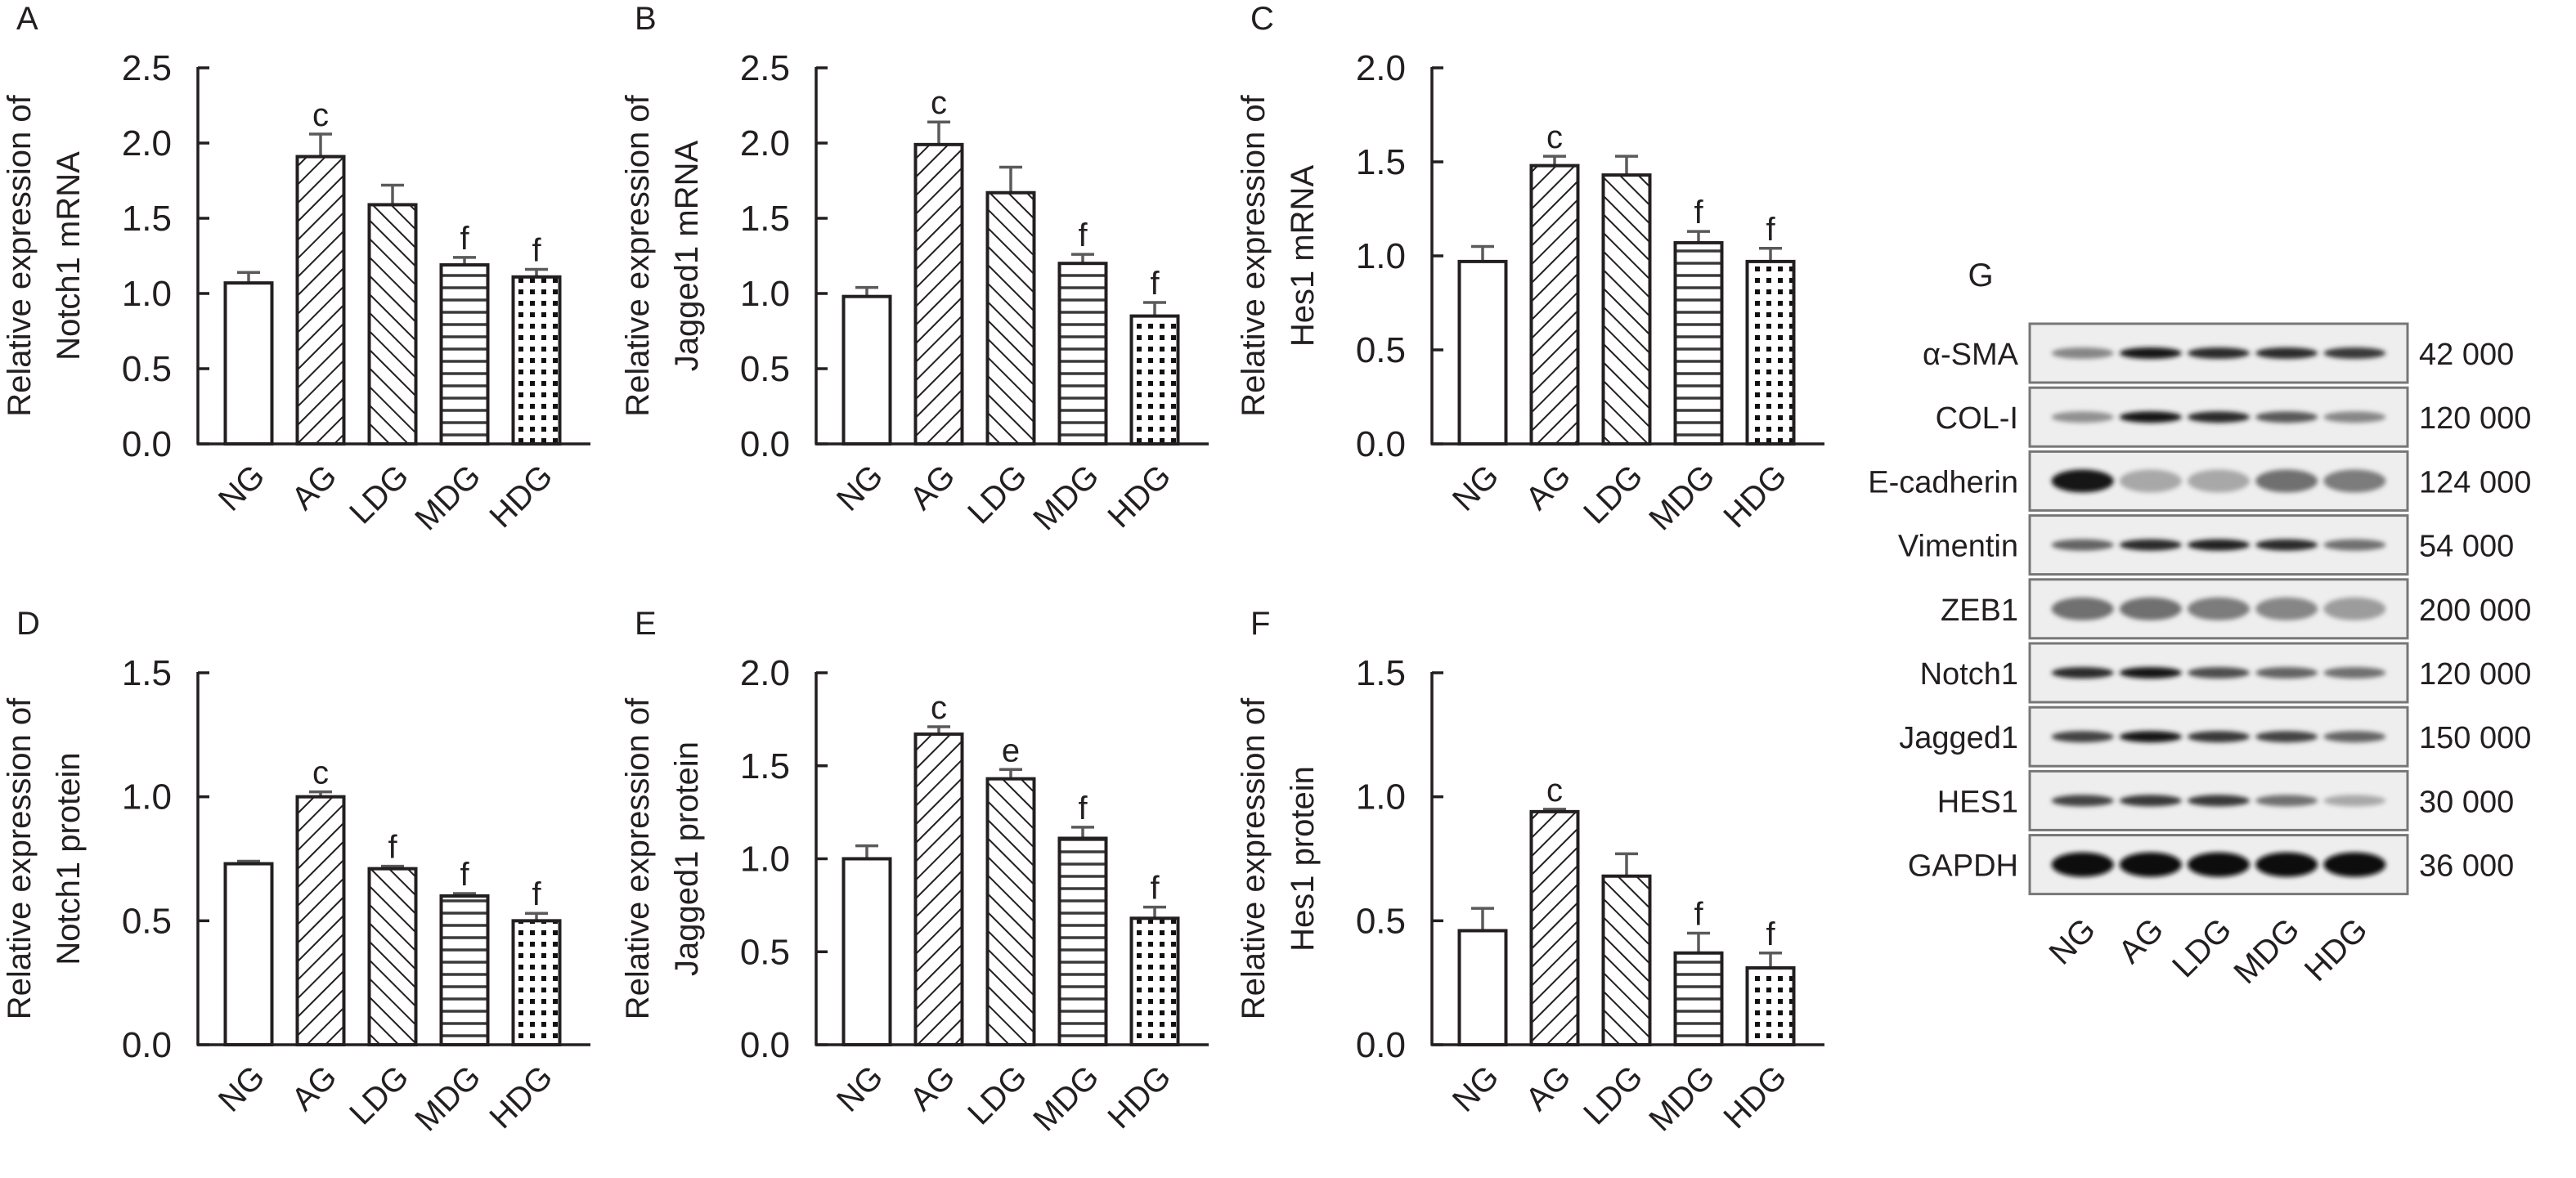 The width and height of the screenshot is (2576, 1178). What do you see at coordinates (2206, 545) in the screenshot?
I see `blot-row-vimentin: Vimentin 54 000` at bounding box center [2206, 545].